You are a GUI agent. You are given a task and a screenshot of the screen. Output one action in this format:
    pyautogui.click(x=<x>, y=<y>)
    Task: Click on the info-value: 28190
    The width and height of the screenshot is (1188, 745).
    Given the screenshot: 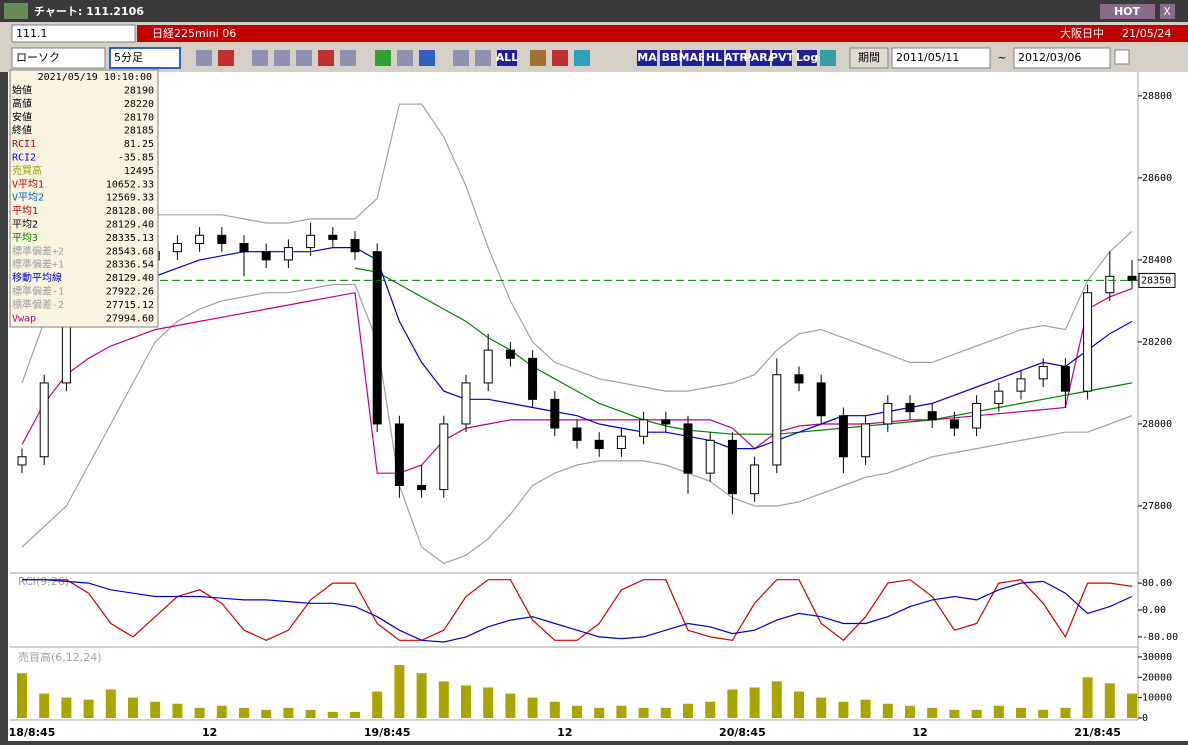 What is the action you would take?
    pyautogui.click(x=139, y=91)
    